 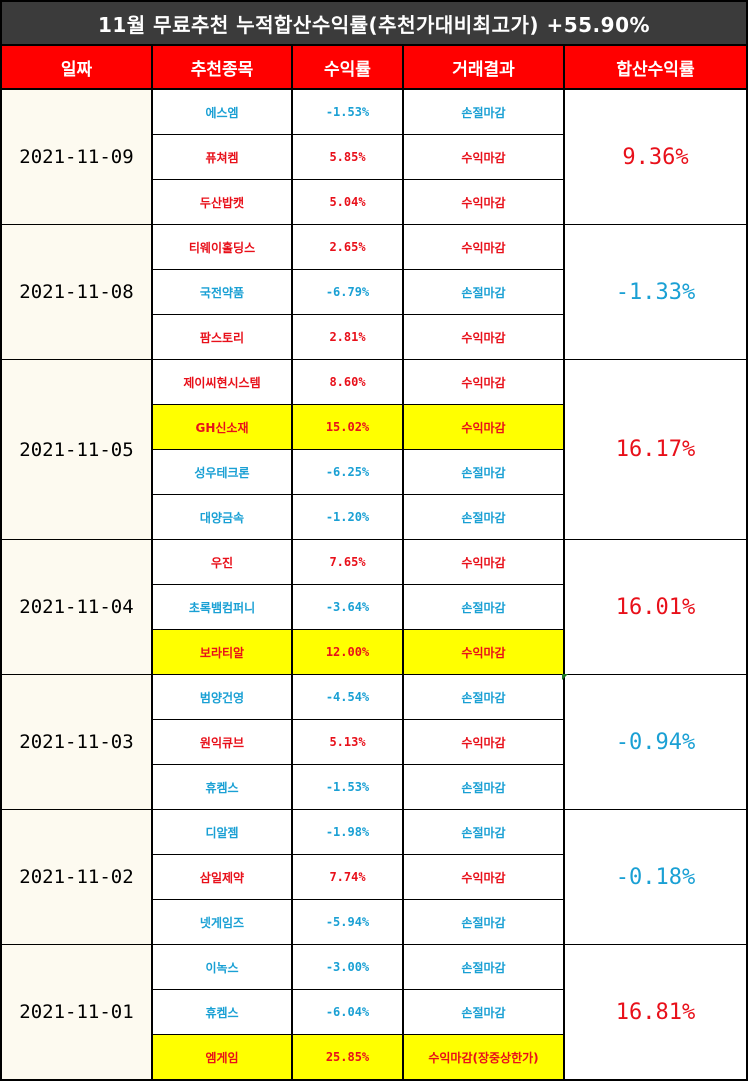 I want to click on stock-name: 삼일제약, so click(x=222, y=877).